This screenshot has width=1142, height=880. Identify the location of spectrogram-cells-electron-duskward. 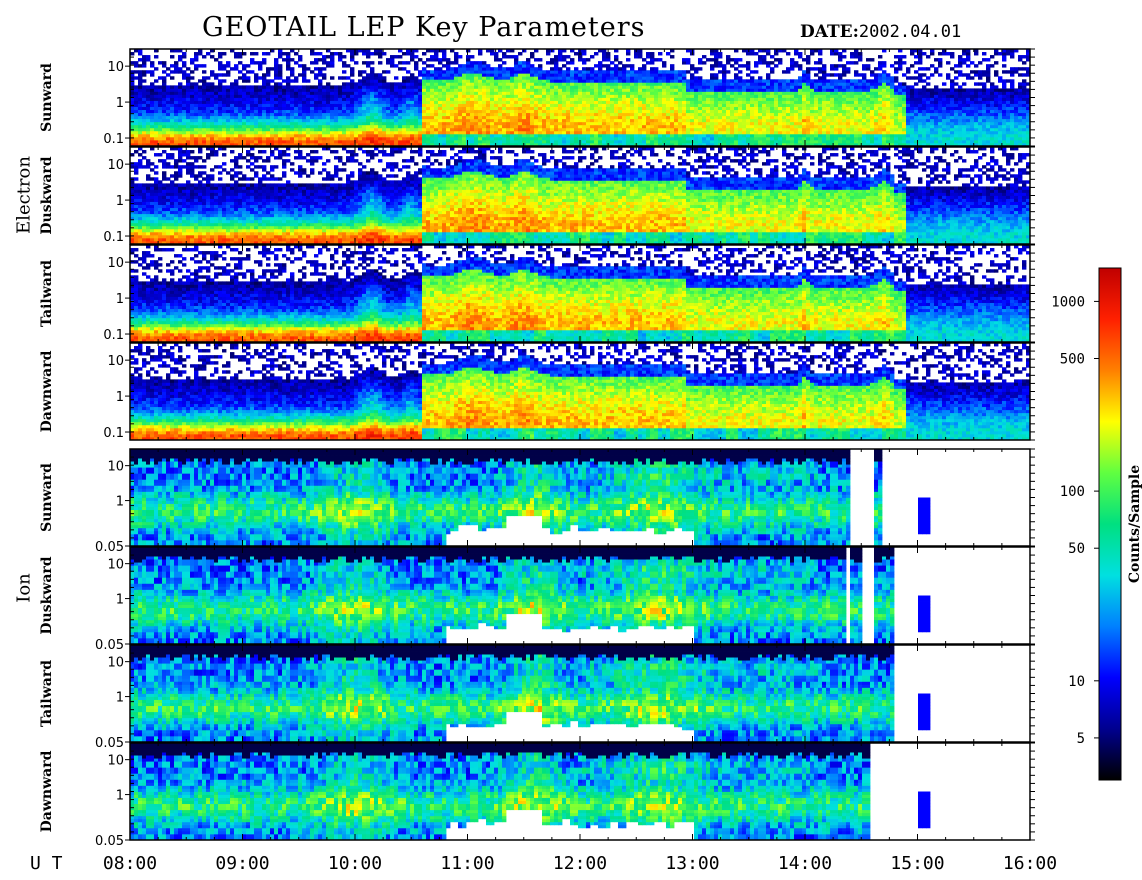
(580, 196).